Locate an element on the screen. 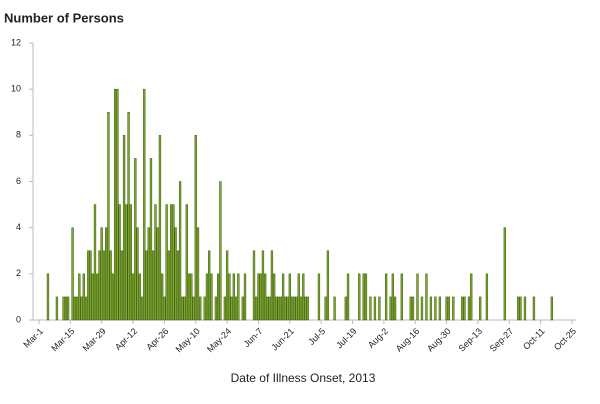 The image size is (600, 404). y-tick-label: 4 is located at coordinates (18, 227).